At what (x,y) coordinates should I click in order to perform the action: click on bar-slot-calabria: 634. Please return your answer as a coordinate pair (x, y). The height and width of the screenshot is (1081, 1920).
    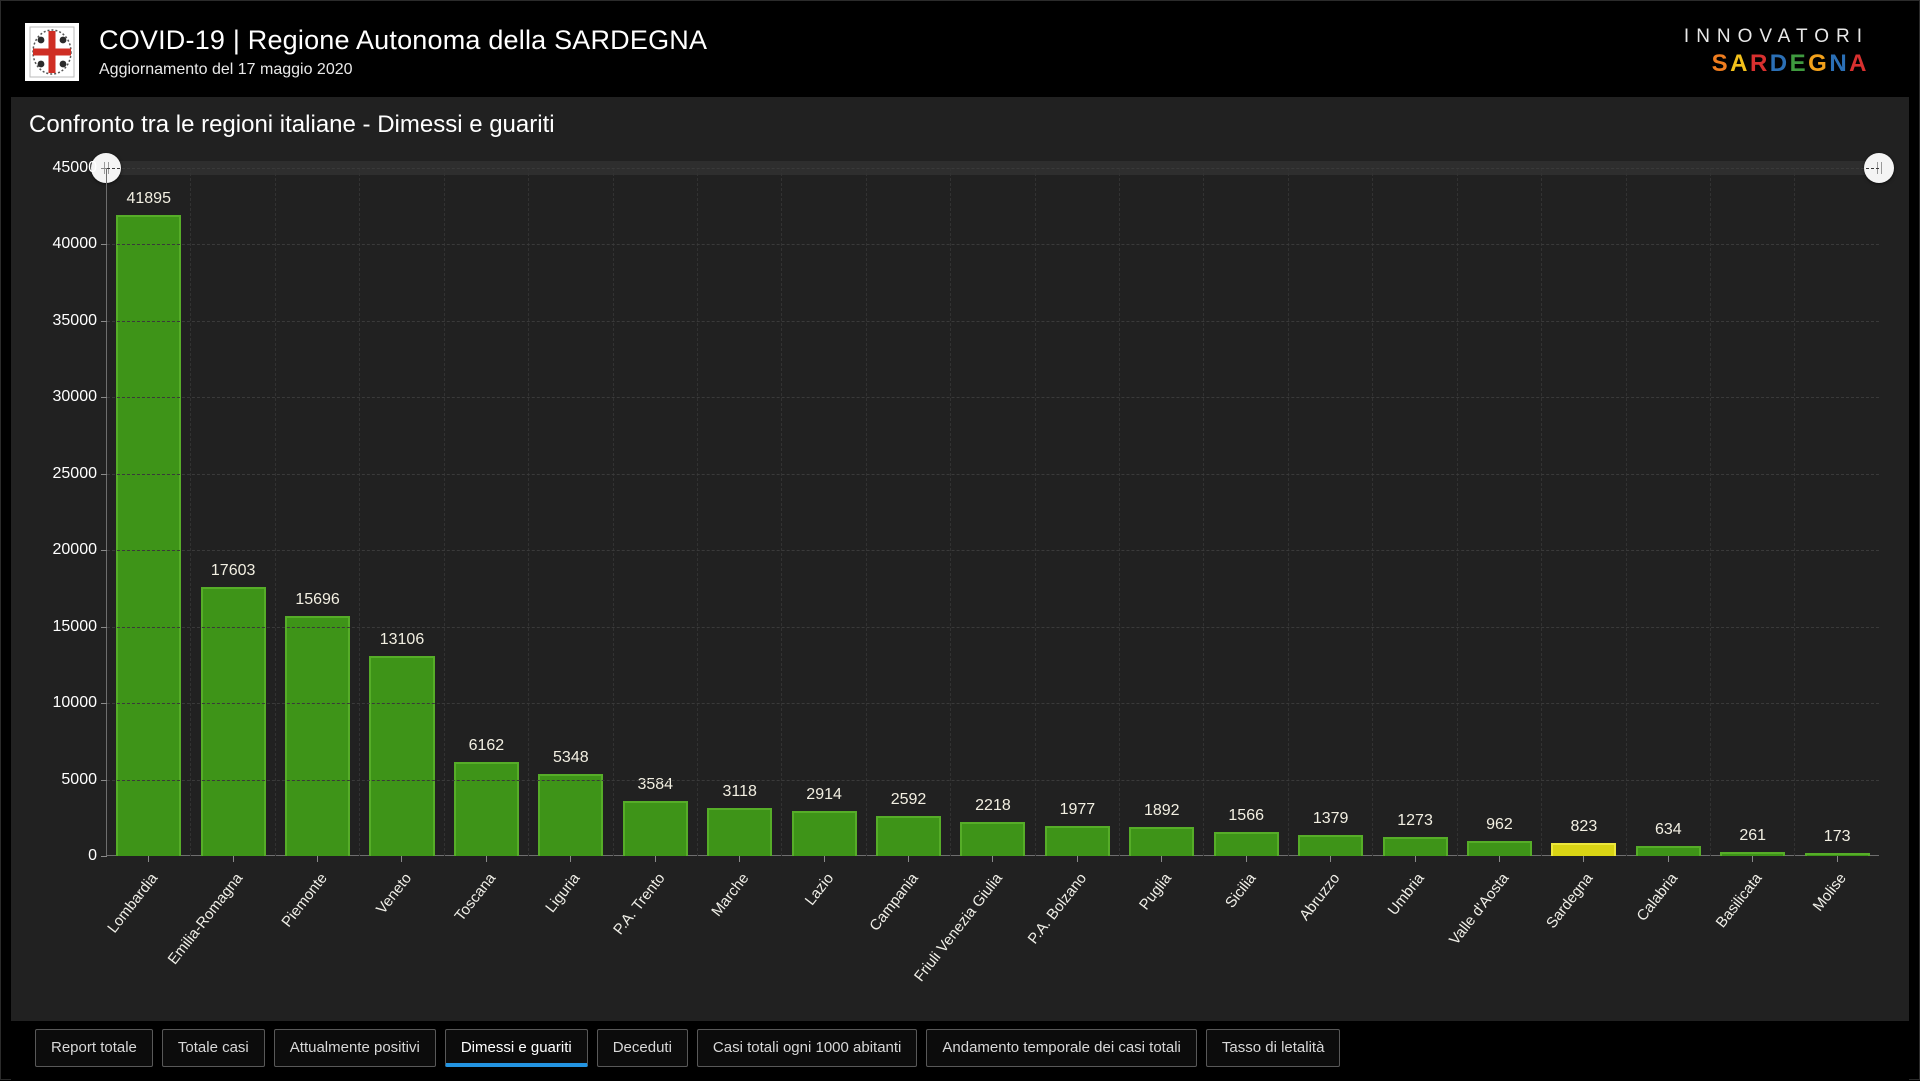
    Looking at the image, I should click on (1667, 512).